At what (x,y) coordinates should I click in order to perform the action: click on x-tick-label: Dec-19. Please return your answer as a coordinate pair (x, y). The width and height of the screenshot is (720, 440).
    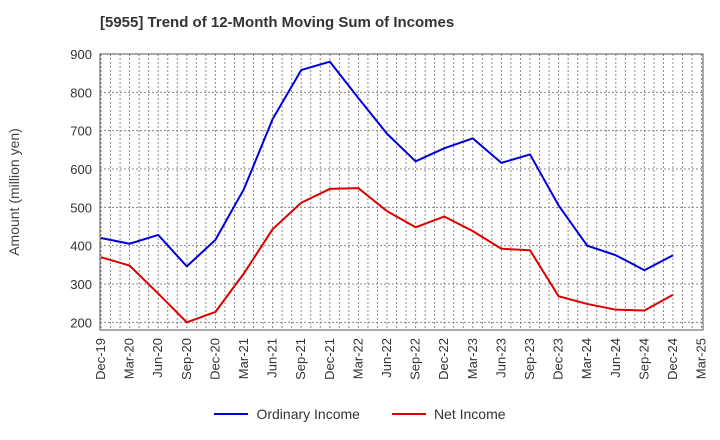
    Looking at the image, I should click on (100, 359).